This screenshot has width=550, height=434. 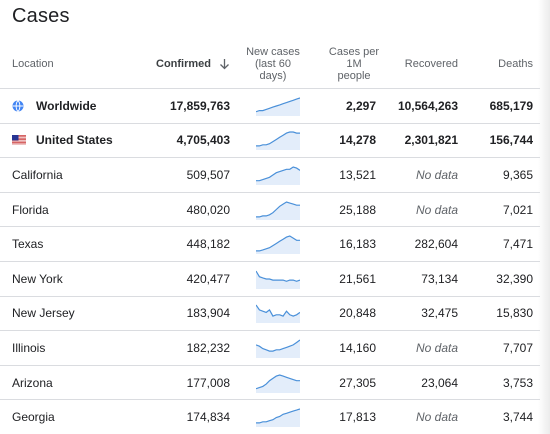 What do you see at coordinates (208, 209) in the screenshot?
I see `confirmed-cell: 480,020` at bounding box center [208, 209].